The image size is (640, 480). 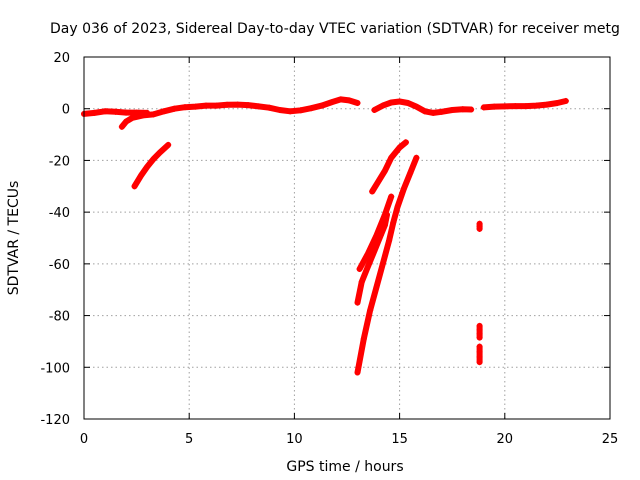 I want to click on y-tick-label: -40, so click(x=59, y=213).